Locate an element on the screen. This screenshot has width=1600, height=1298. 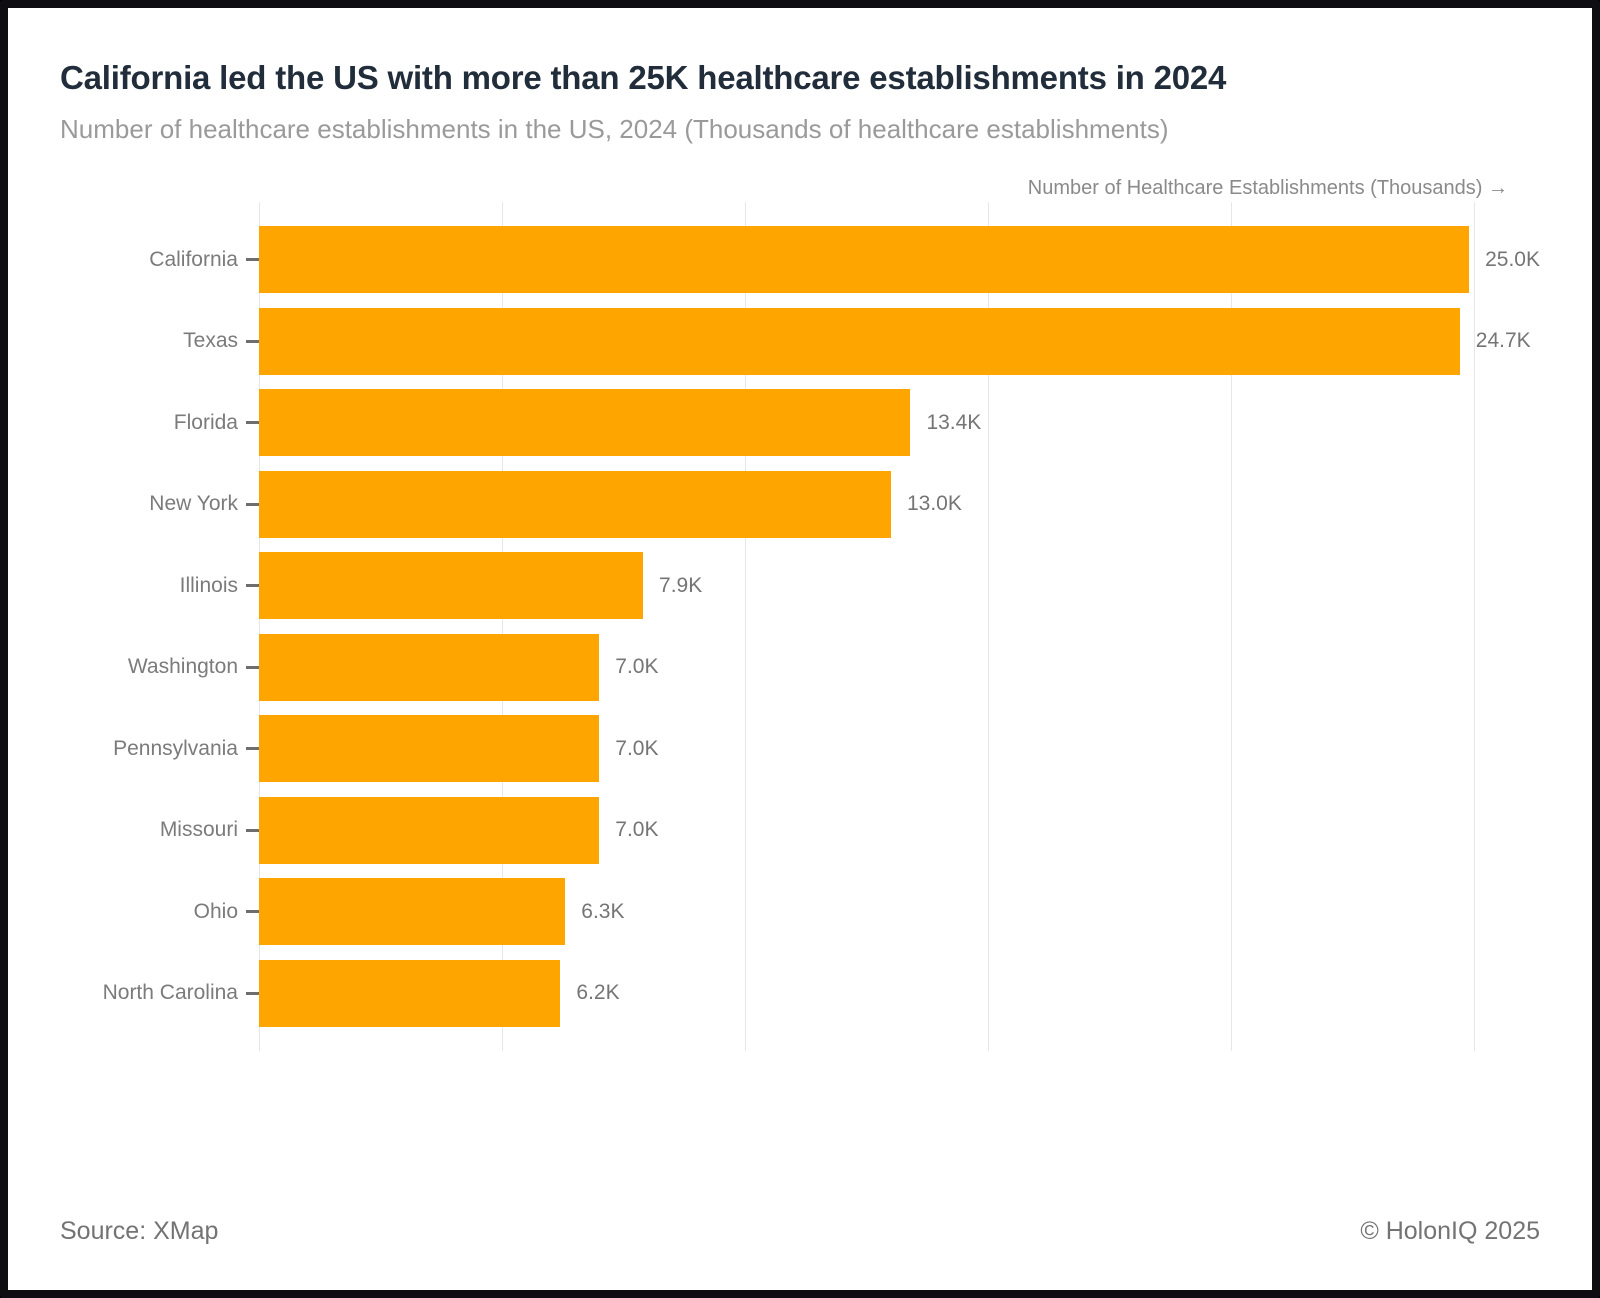
bar-track: 13.4K is located at coordinates (899, 423).